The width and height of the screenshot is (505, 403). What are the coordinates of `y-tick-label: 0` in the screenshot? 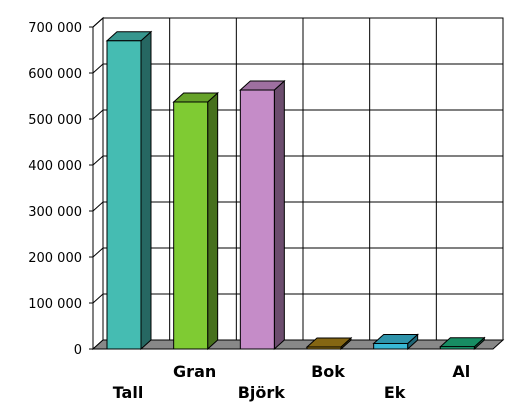 It's located at (78, 350).